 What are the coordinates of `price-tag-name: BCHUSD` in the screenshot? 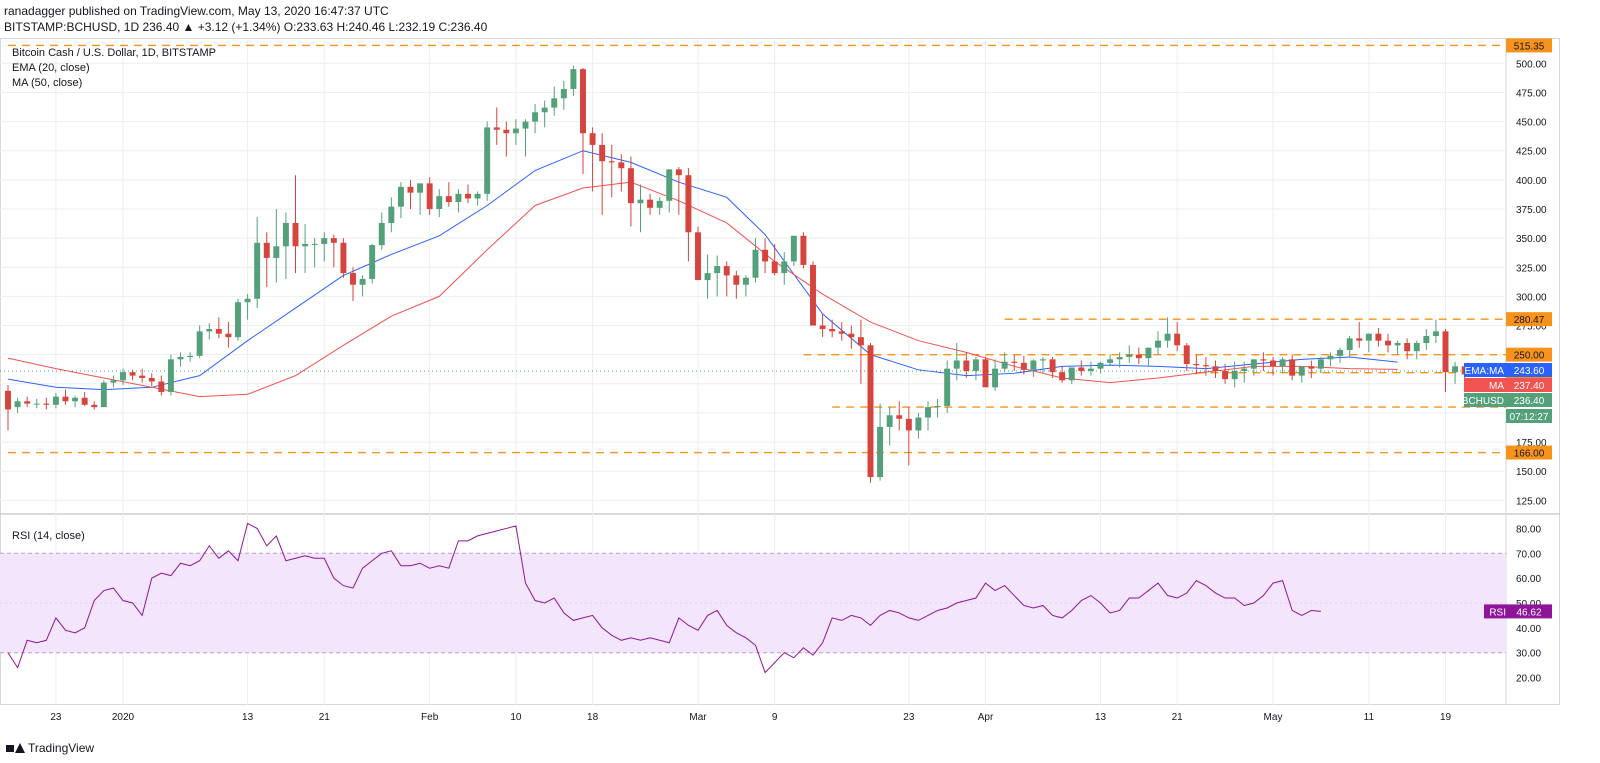 It's located at (1483, 401).